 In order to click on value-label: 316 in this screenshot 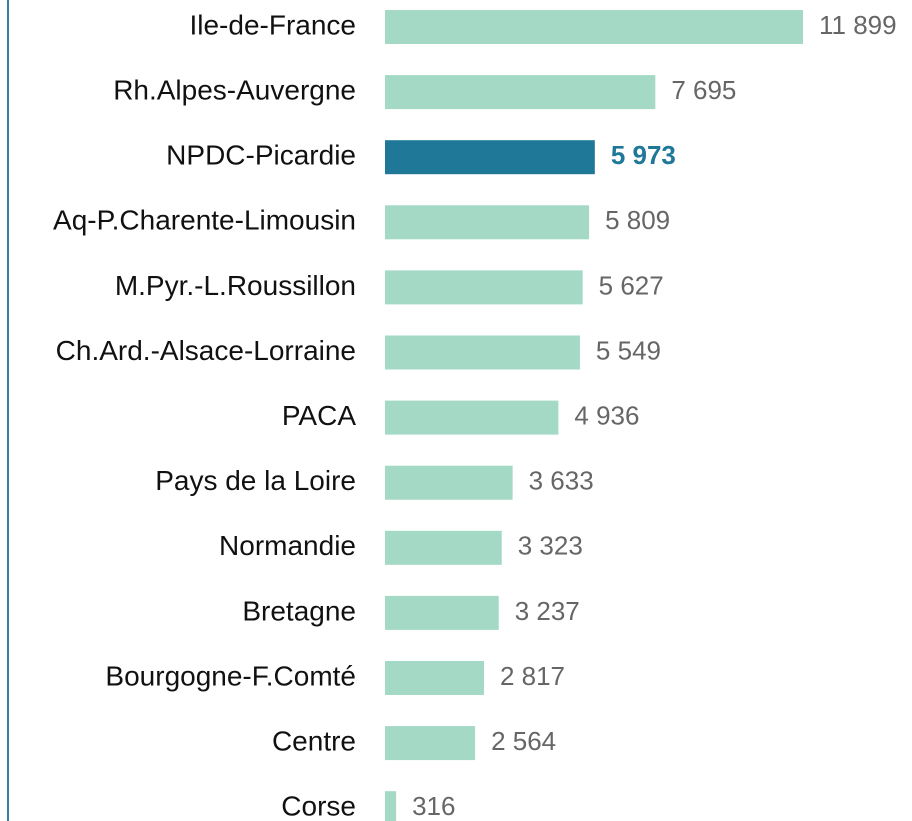, I will do `click(433, 806)`.